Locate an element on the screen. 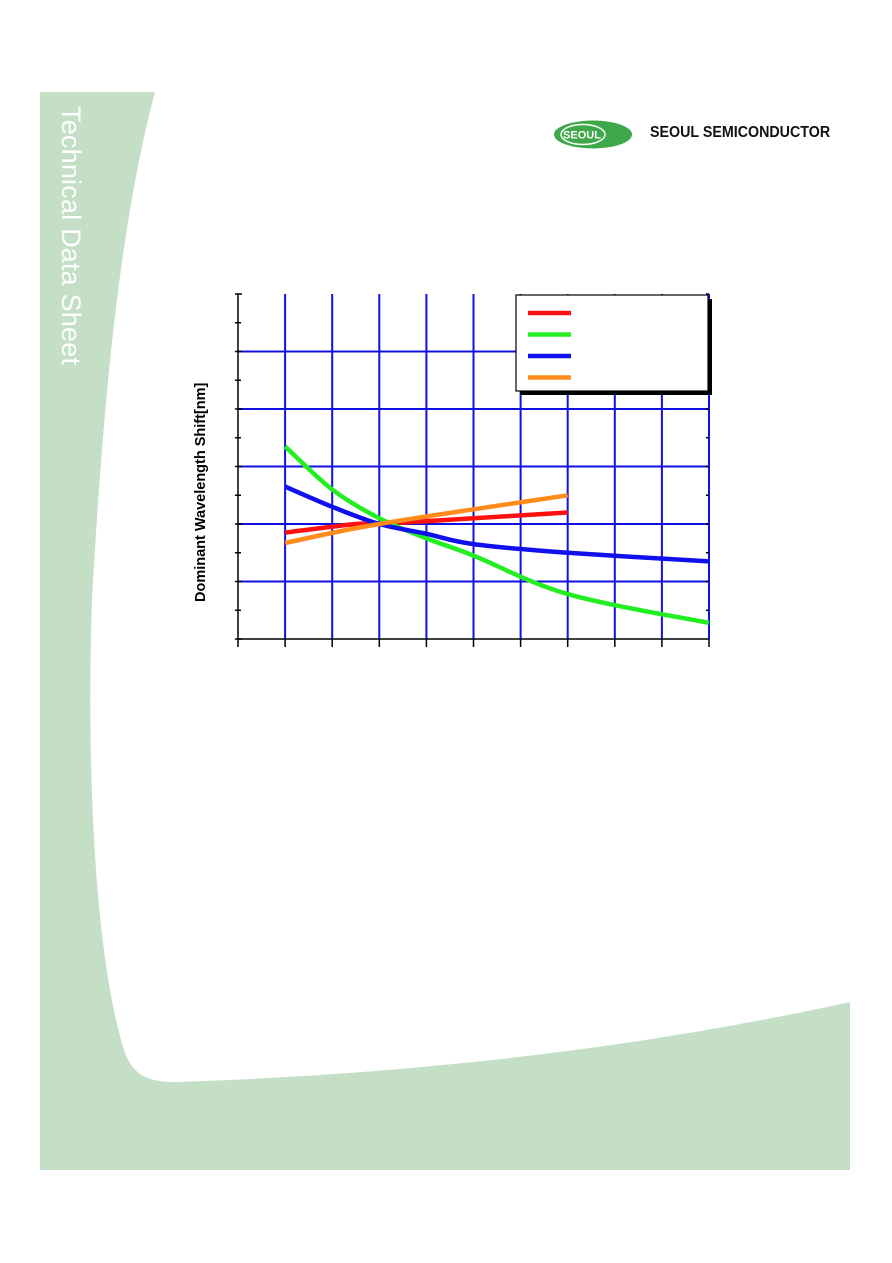 The height and width of the screenshot is (1263, 892). y-axis-label: Dominant Wavelength Shift[nm] is located at coordinates (201, 492).